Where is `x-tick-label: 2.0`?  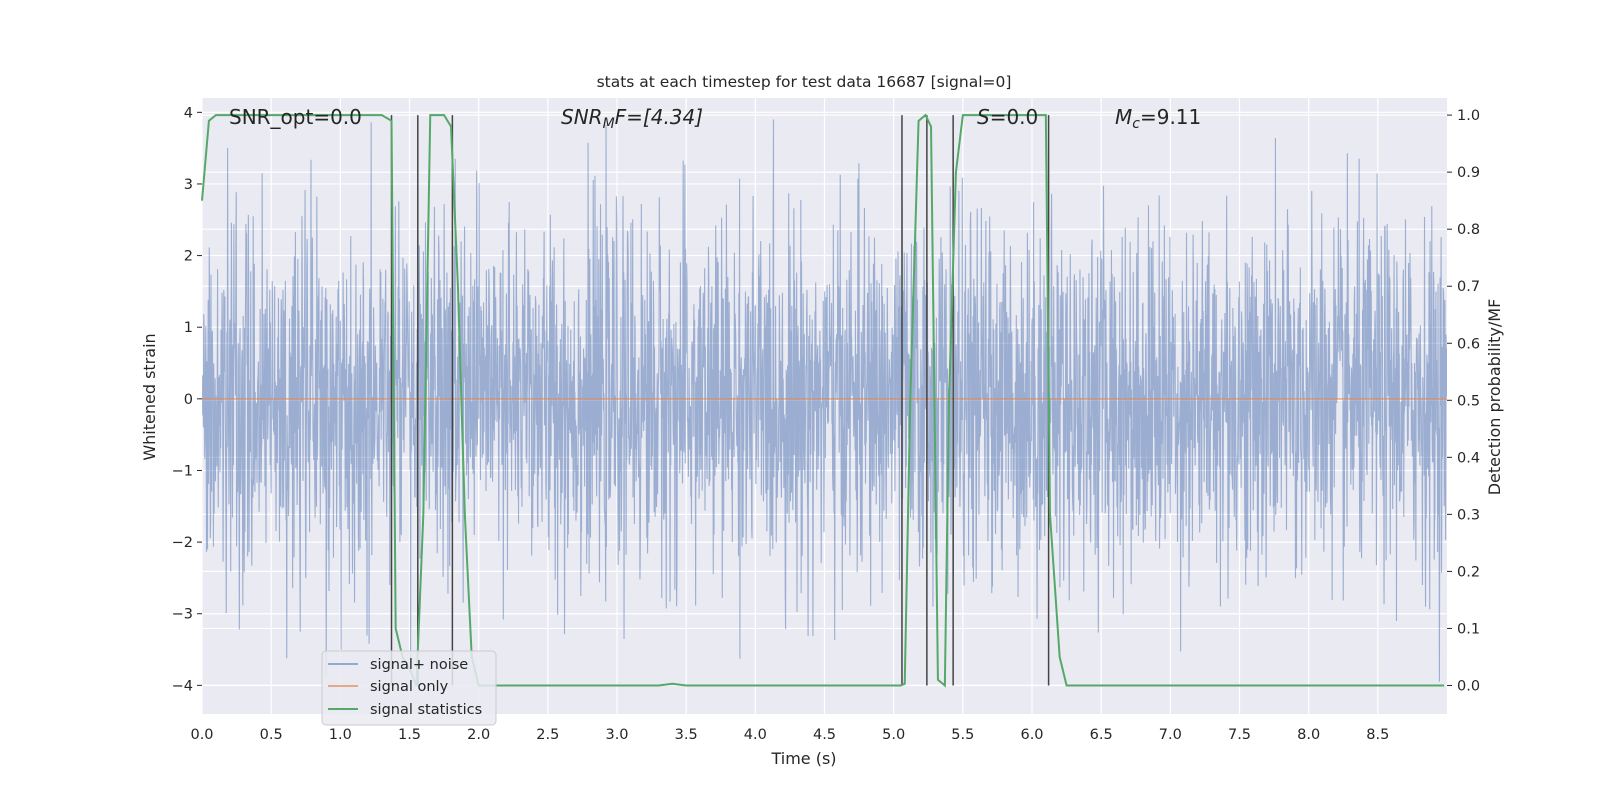
x-tick-label: 2.0 is located at coordinates (478, 735).